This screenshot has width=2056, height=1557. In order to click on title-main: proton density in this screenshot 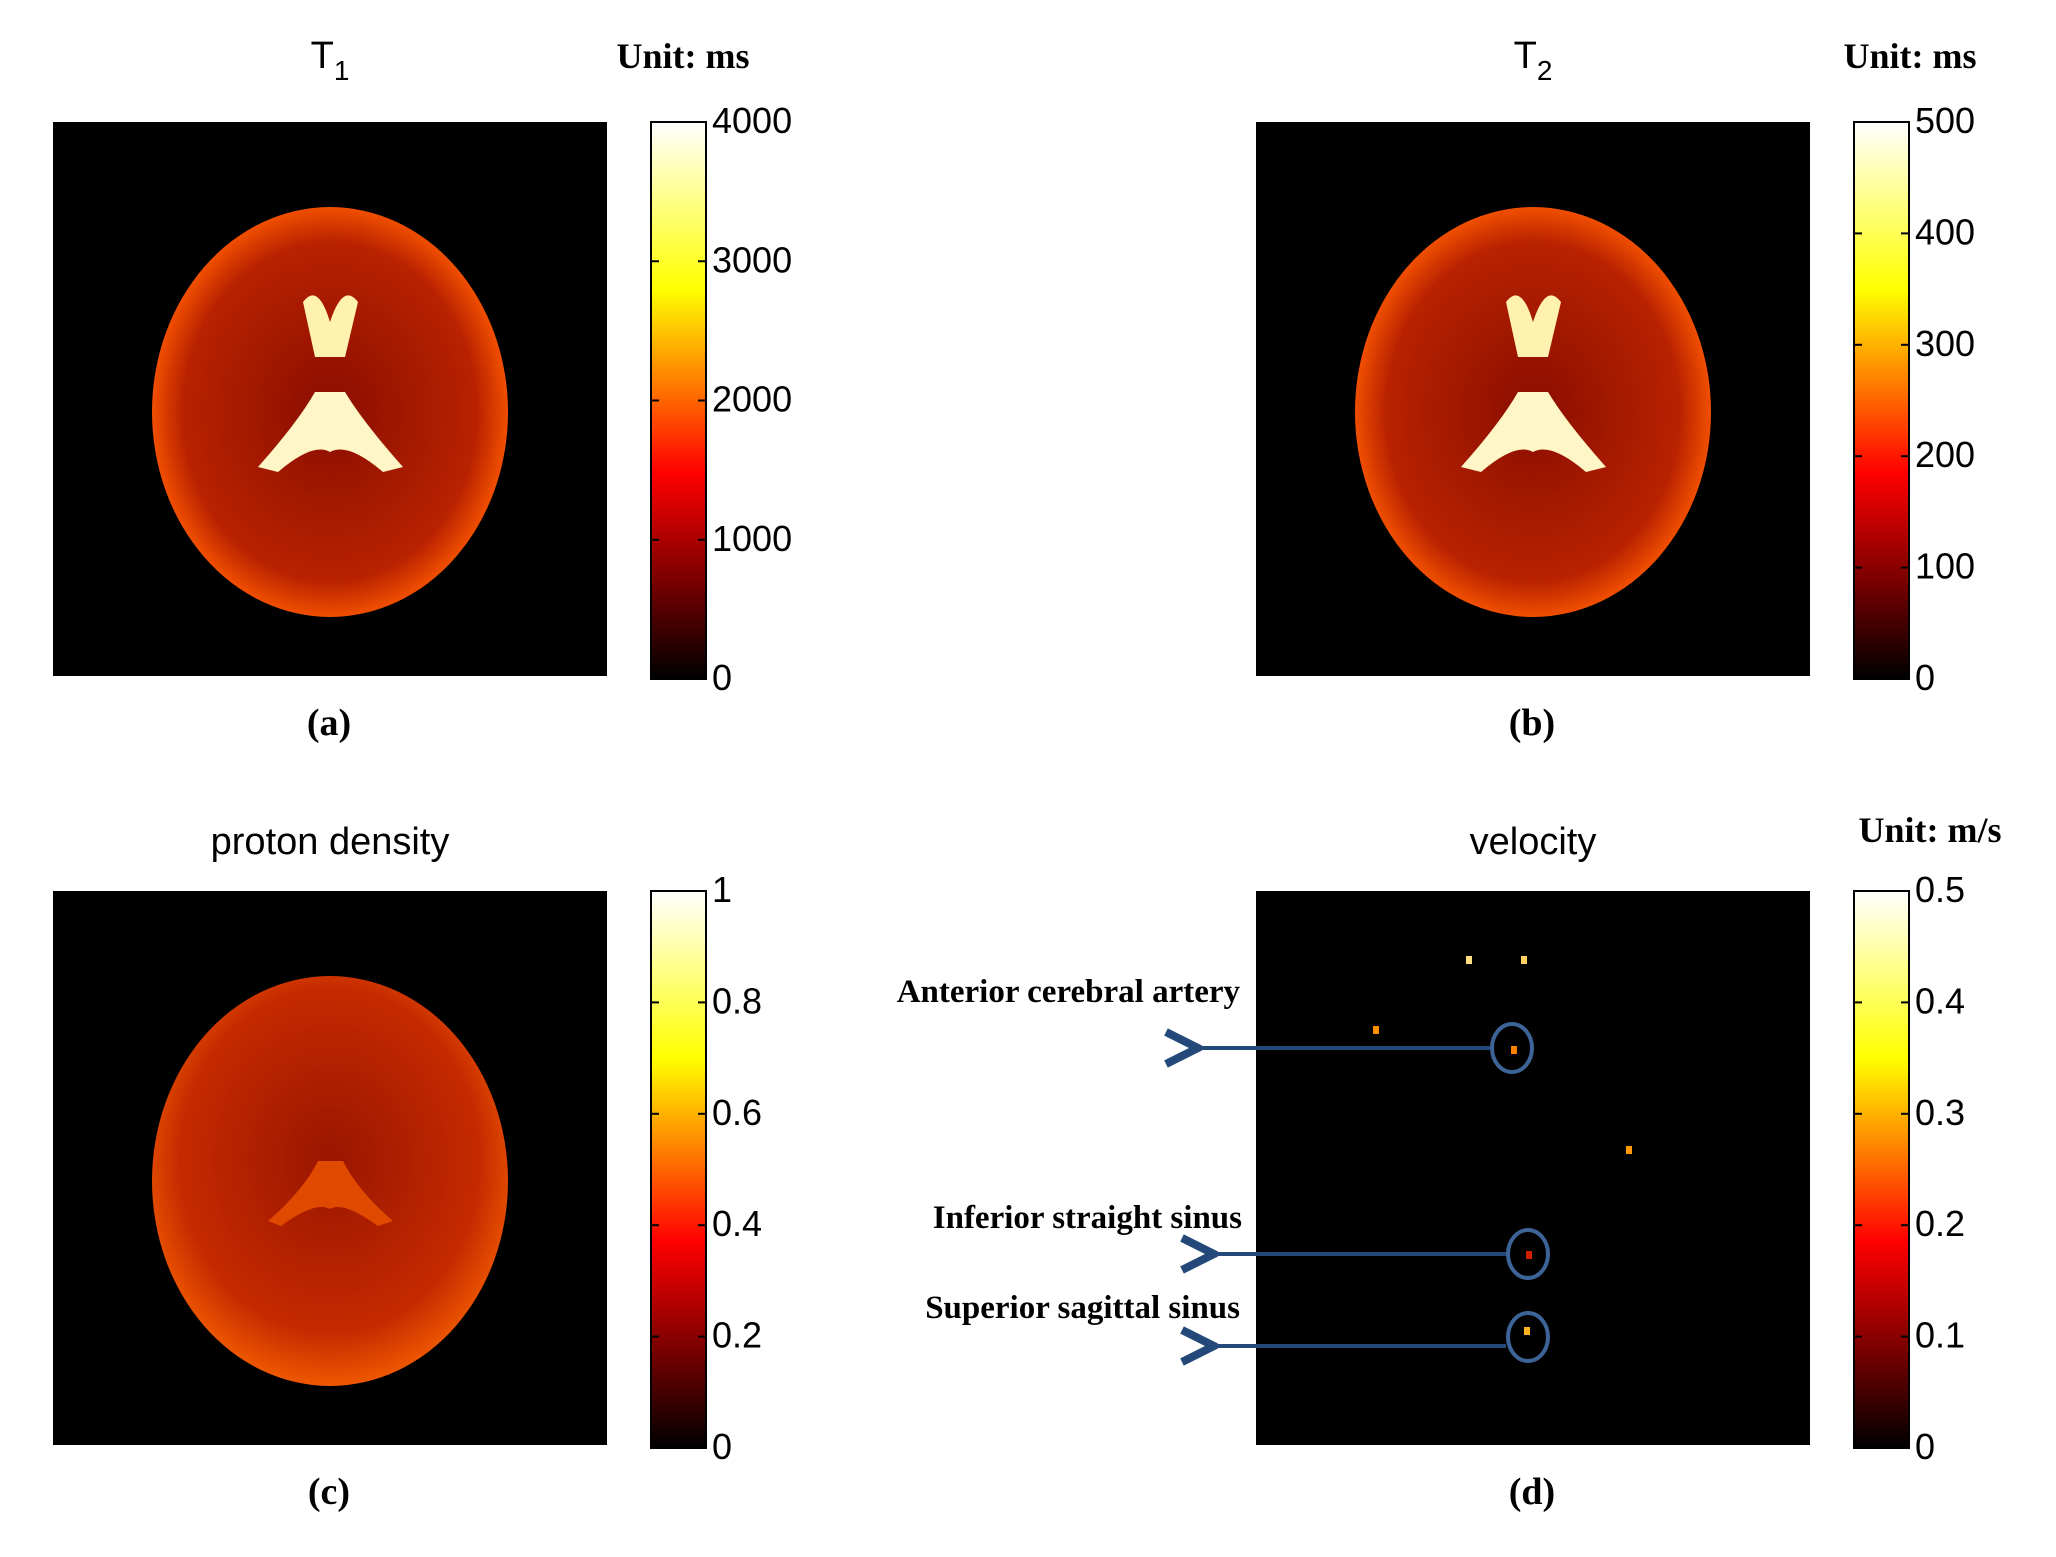, I will do `click(330, 842)`.